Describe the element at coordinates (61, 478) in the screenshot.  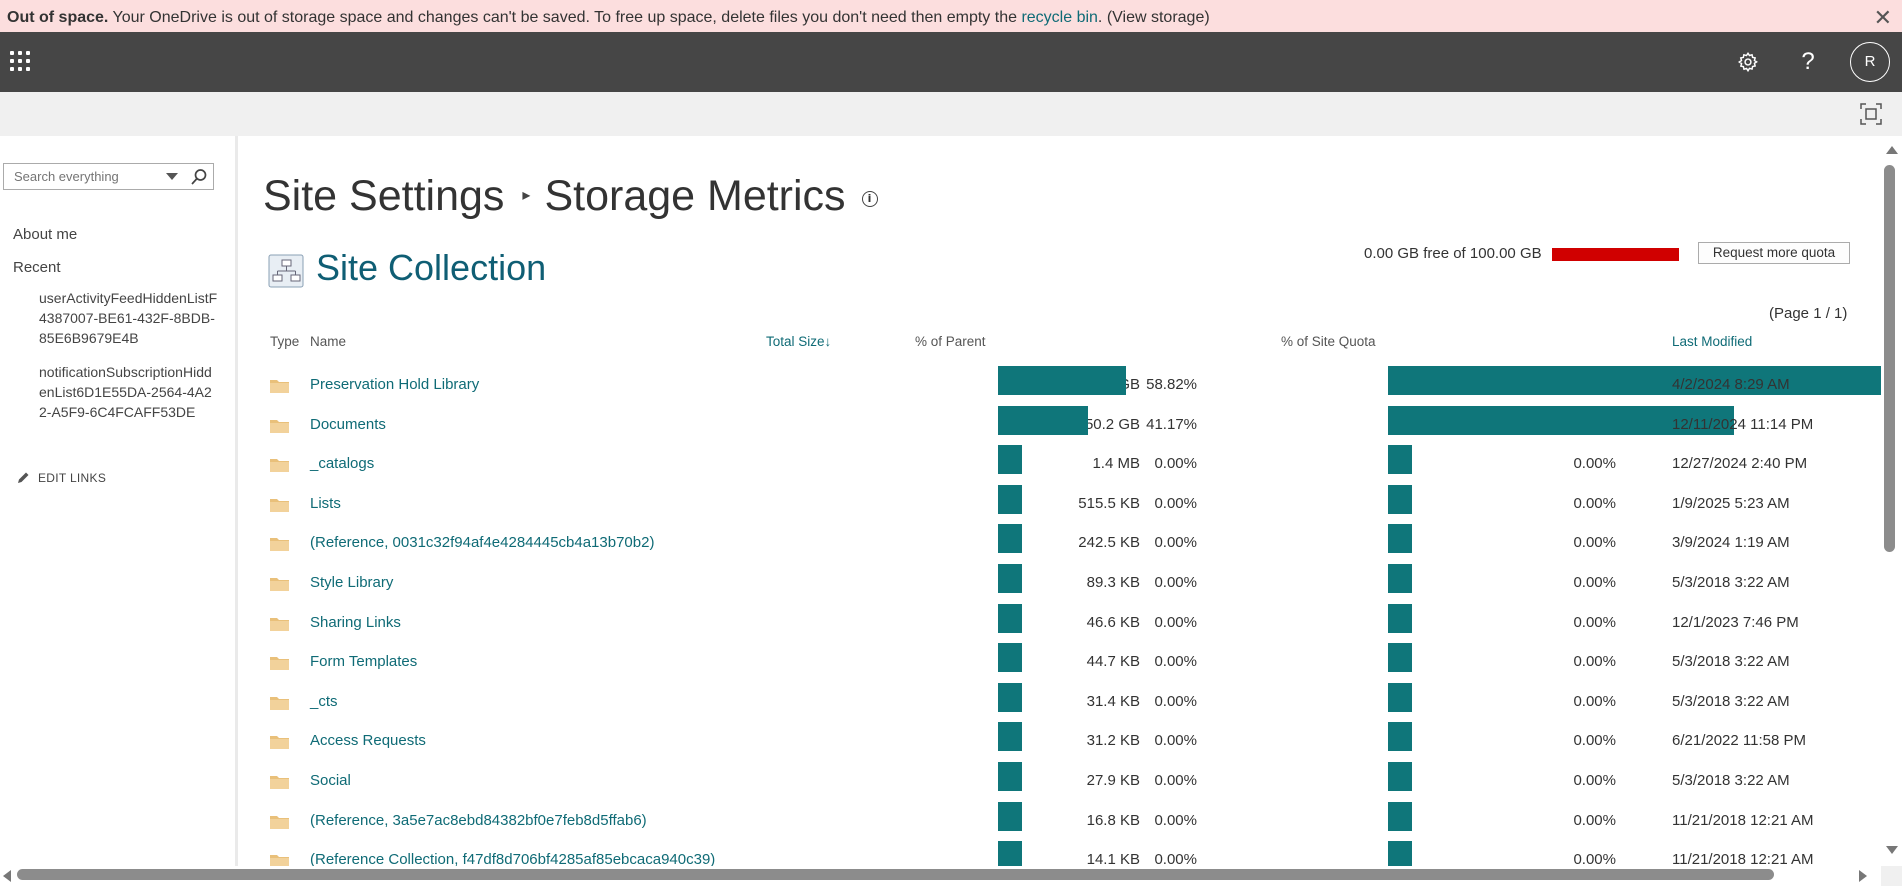
I see `edit-links-button: EDIT LINKS` at that location.